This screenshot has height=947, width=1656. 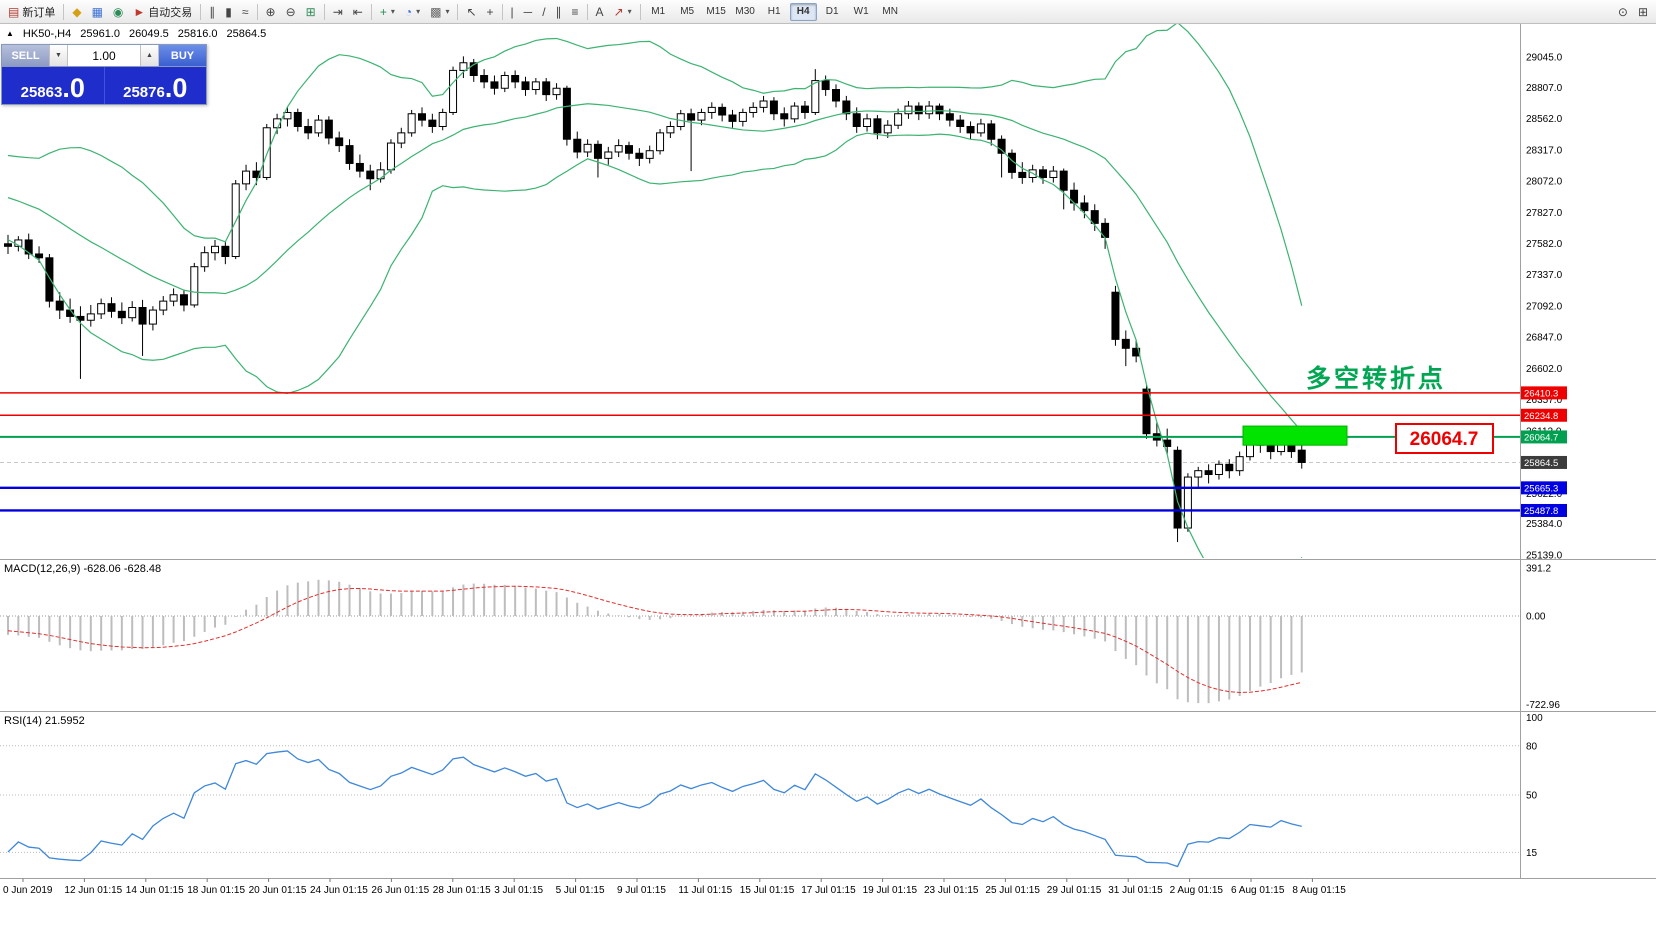 What do you see at coordinates (25, 55) in the screenshot?
I see `sell-button: SELL` at bounding box center [25, 55].